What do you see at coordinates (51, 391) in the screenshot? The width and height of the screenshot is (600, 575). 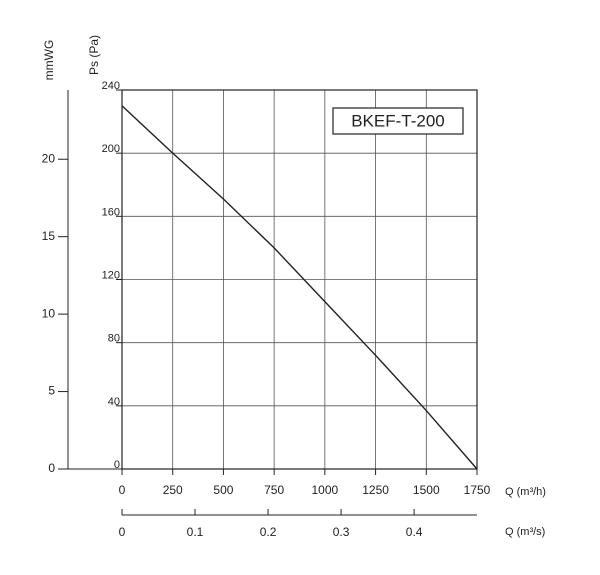 I see `y2-tick-label: 5` at bounding box center [51, 391].